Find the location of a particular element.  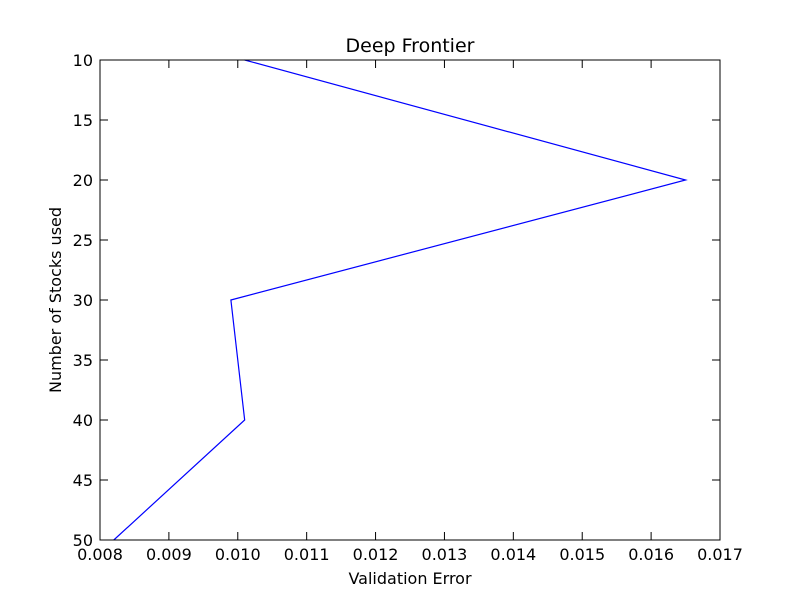

y-tick-label: 50 is located at coordinates (83, 540).